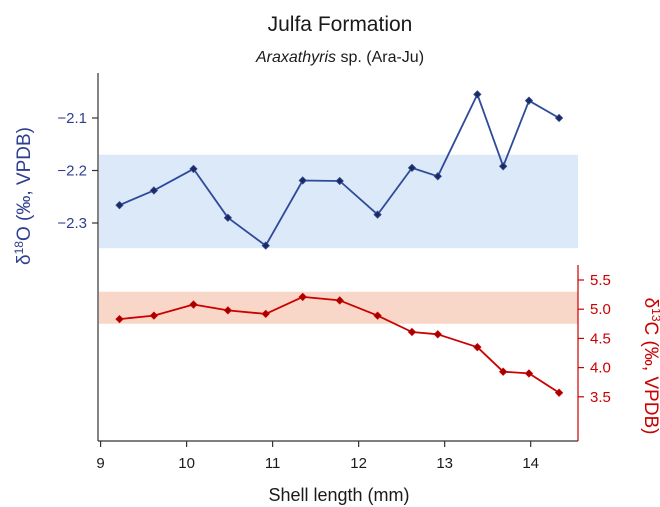 The image size is (660, 507). I want to click on left-label-delta: δ, so click(24, 259).